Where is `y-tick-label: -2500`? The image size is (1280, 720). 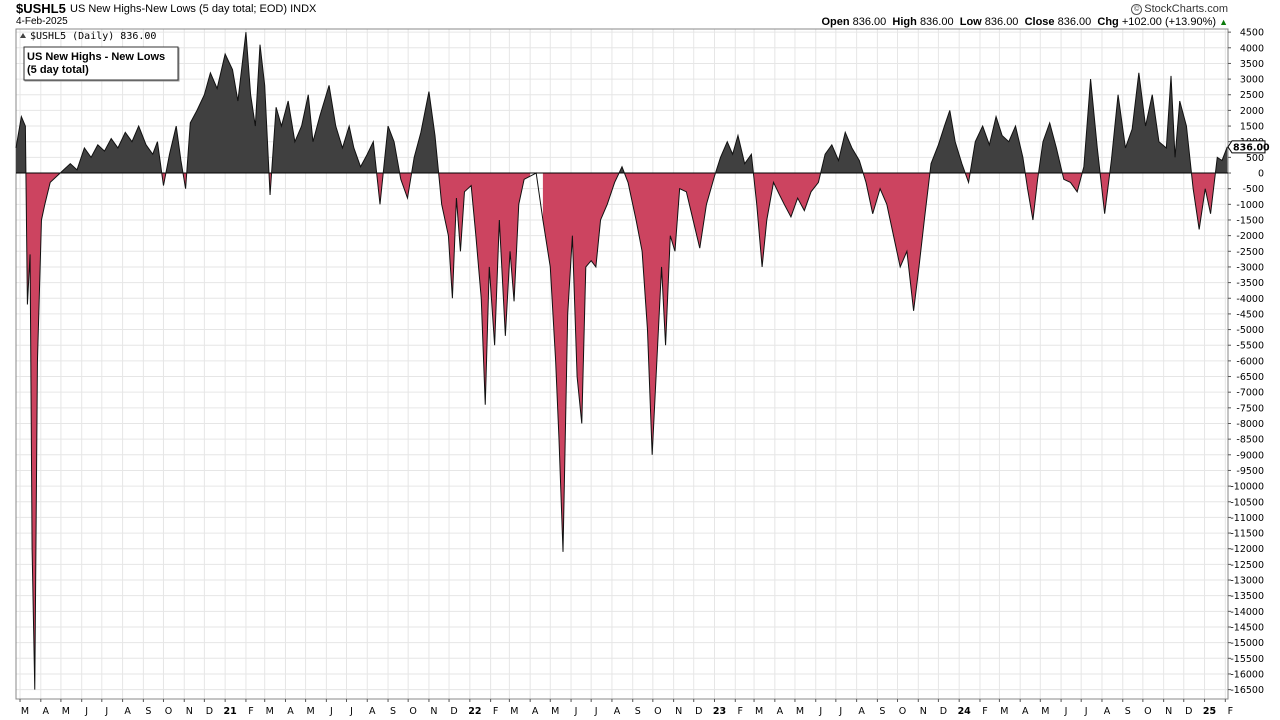 y-tick-label: -2500 is located at coordinates (1250, 252).